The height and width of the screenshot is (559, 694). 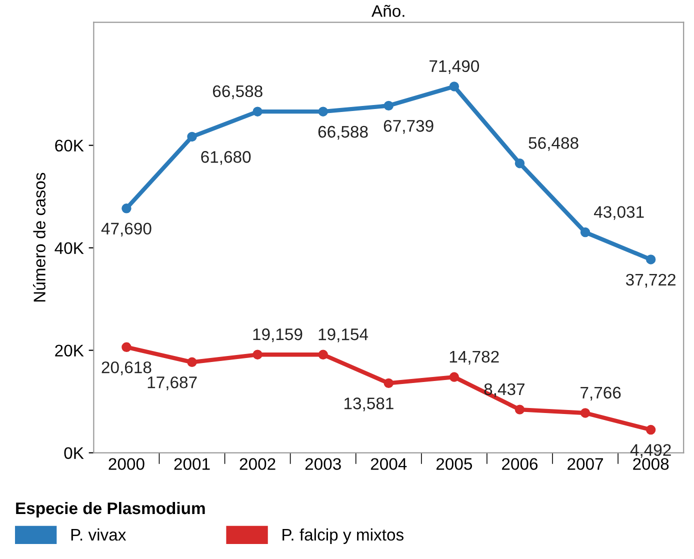 What do you see at coordinates (126, 229) in the screenshot?
I see `data-label: 47,690` at bounding box center [126, 229].